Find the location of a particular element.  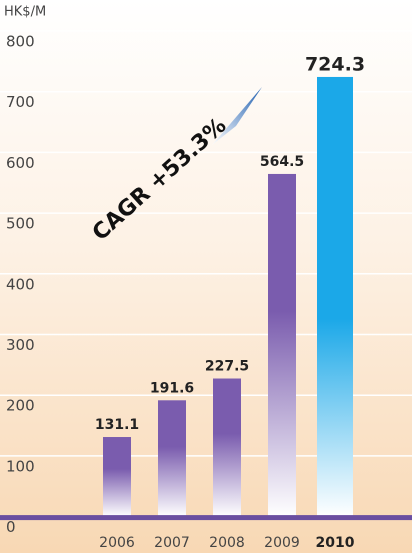

arrow is located at coordinates (237, 116).